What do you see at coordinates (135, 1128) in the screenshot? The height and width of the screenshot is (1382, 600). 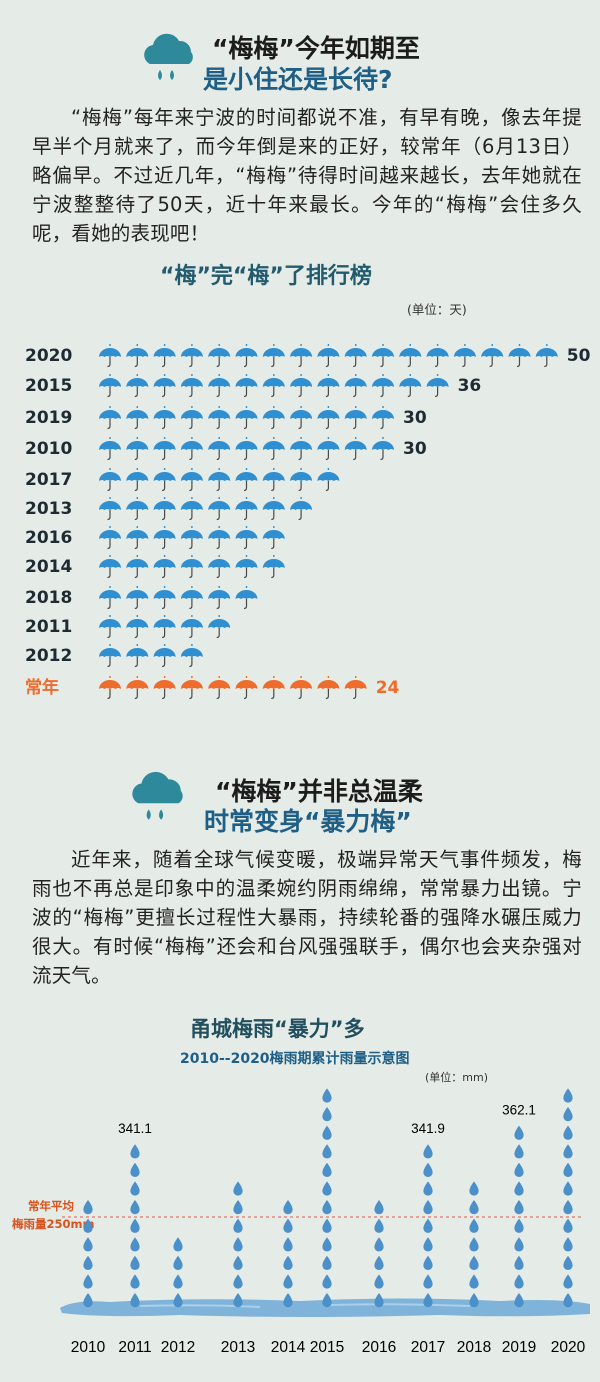 I see `rainfall-value-label: 341.1` at bounding box center [135, 1128].